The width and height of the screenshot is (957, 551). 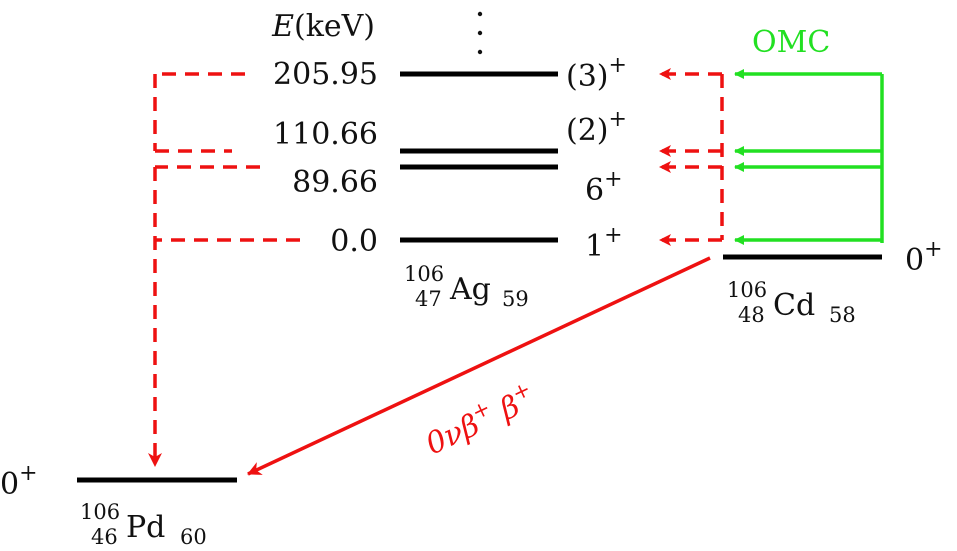 What do you see at coordinates (428, 299) in the screenshot?
I see `svg-text: 47` at bounding box center [428, 299].